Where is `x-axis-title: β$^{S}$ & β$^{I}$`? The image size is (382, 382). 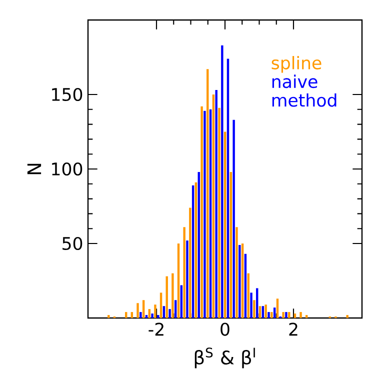 x-axis-title: β$^{S}$ & β$^{I}$ is located at coordinates (224, 358).